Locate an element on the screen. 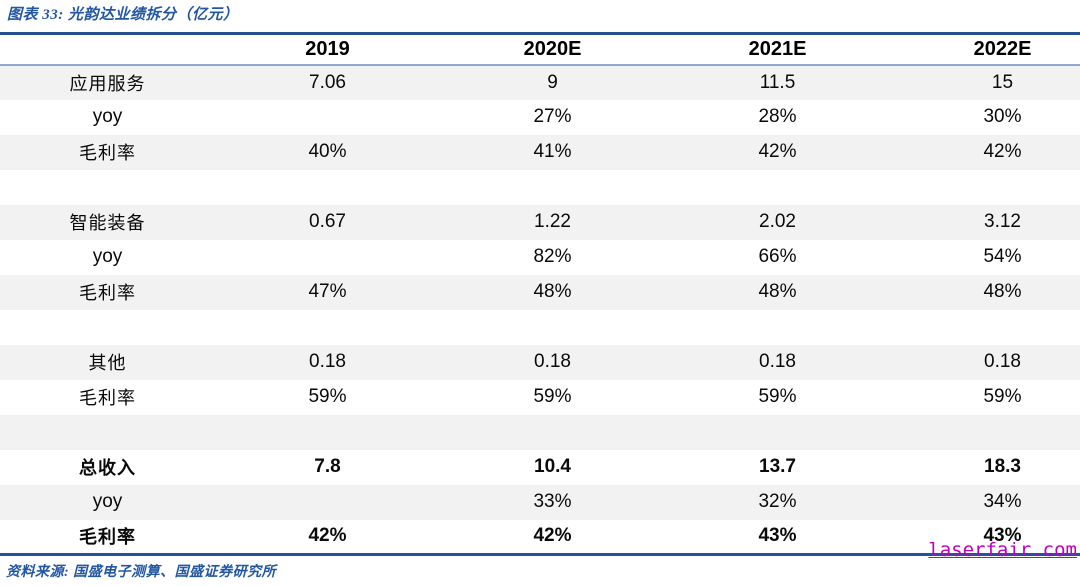  figure-title: 图表 33: 光韵达业绩拆分（亿元） is located at coordinates (123, 15).